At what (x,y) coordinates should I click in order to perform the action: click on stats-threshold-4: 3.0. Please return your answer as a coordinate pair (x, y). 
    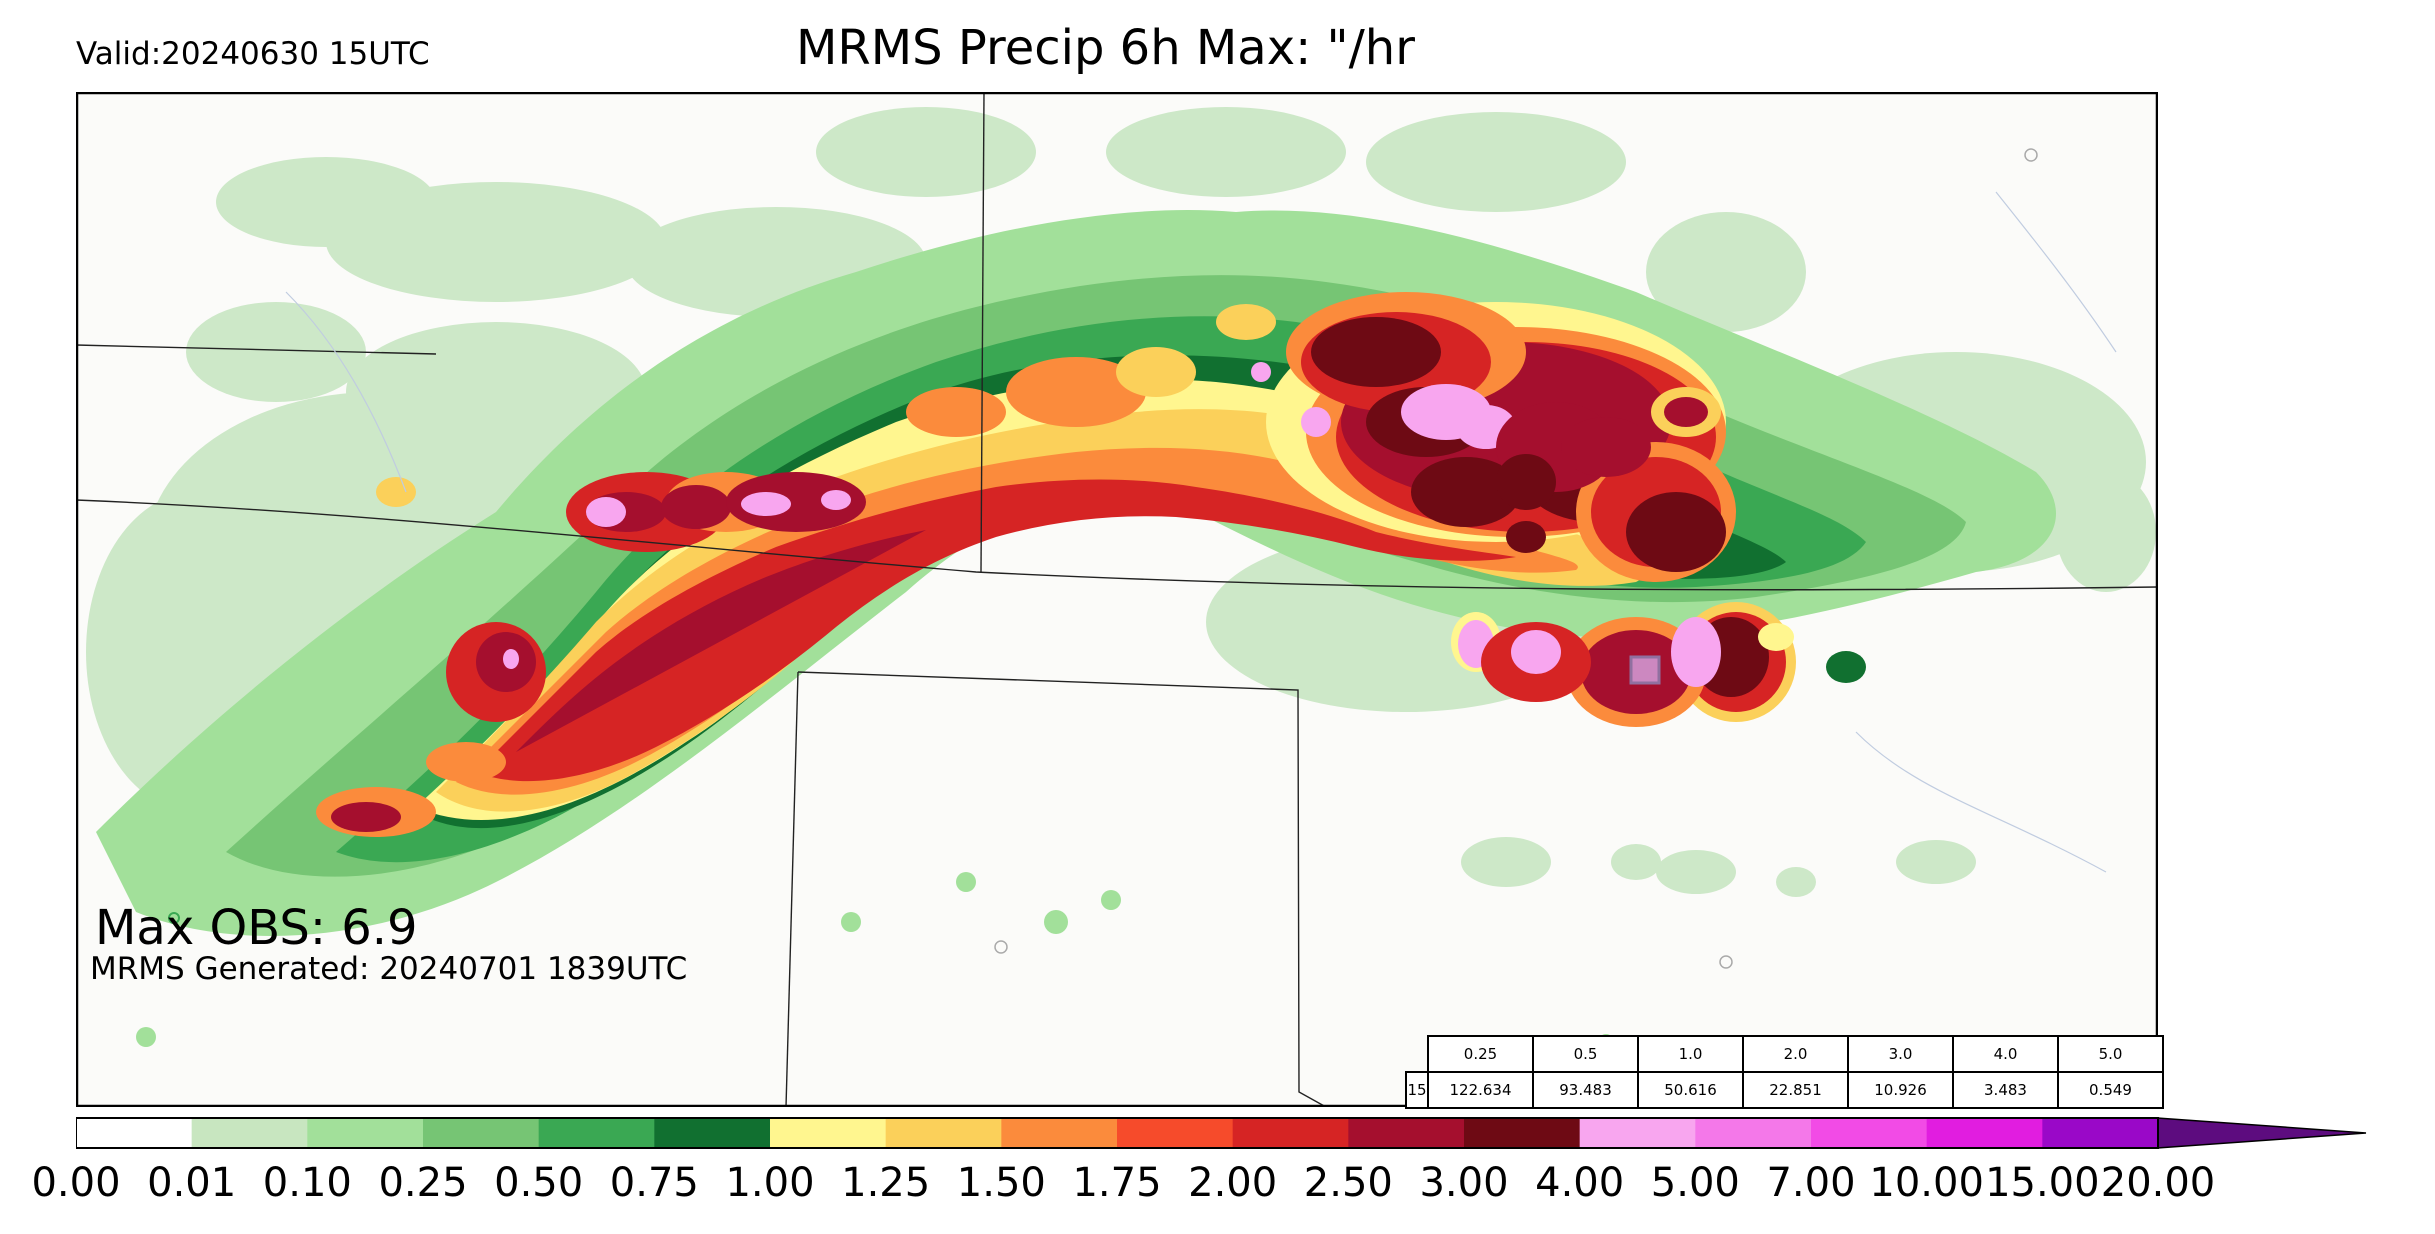
    Looking at the image, I should click on (1900, 1054).